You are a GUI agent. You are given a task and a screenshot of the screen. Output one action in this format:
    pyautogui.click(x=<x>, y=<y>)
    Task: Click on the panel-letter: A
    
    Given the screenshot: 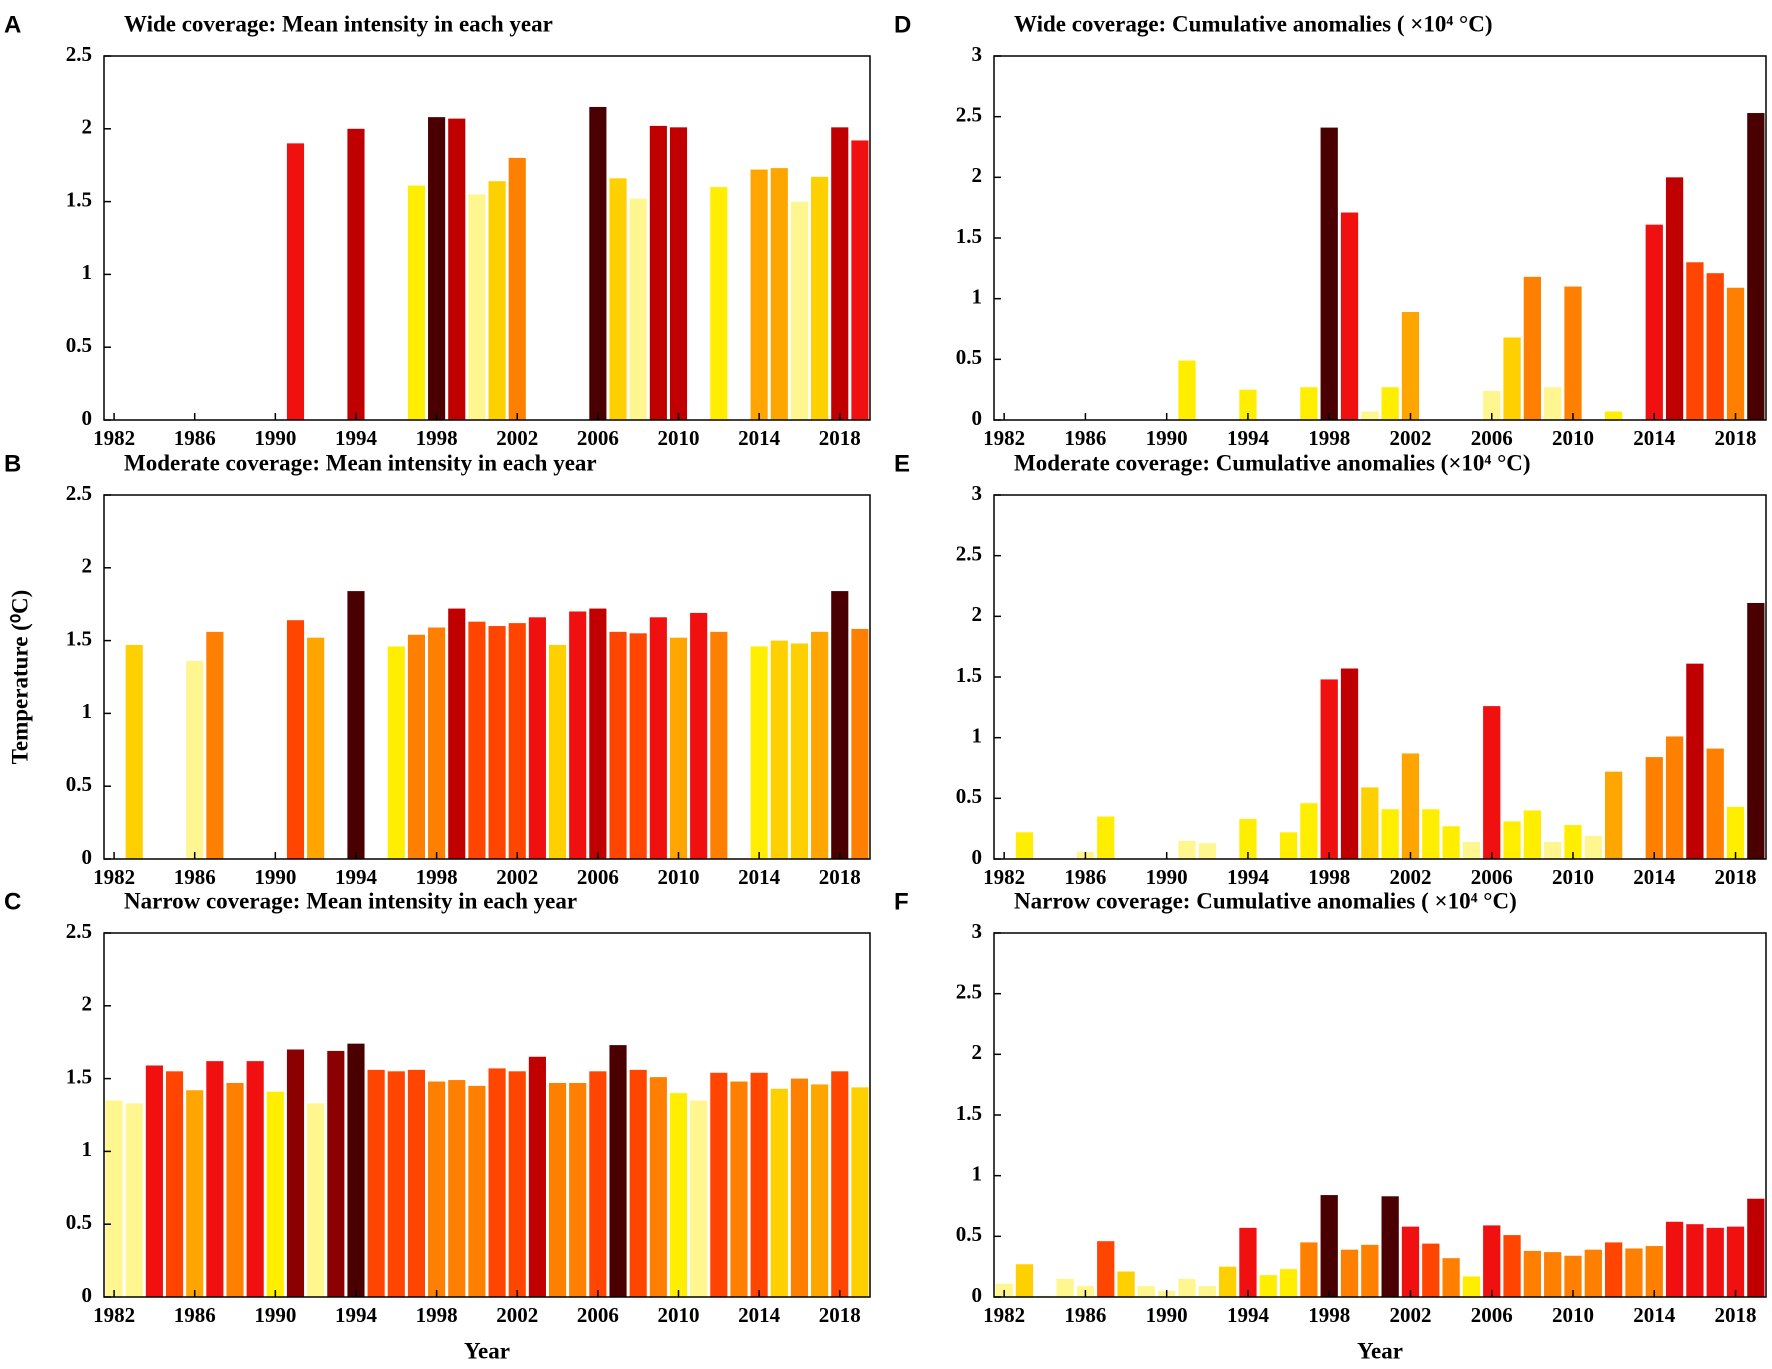 What is the action you would take?
    pyautogui.click(x=12, y=24)
    